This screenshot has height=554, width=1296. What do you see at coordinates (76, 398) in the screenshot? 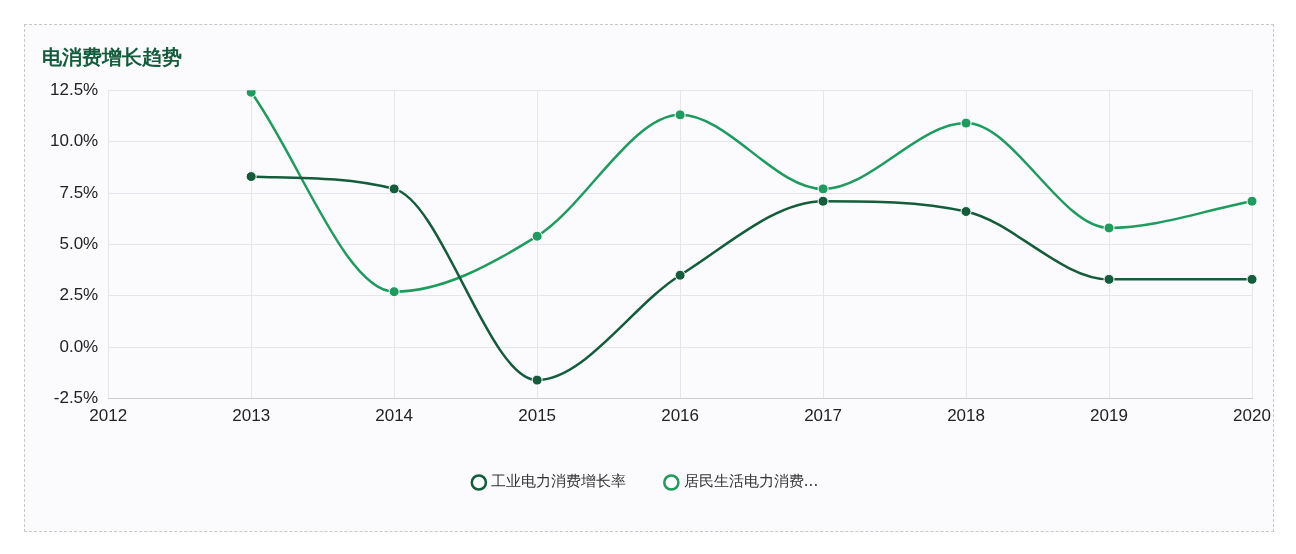
I see `y-tick-label: -2.5%` at bounding box center [76, 398].